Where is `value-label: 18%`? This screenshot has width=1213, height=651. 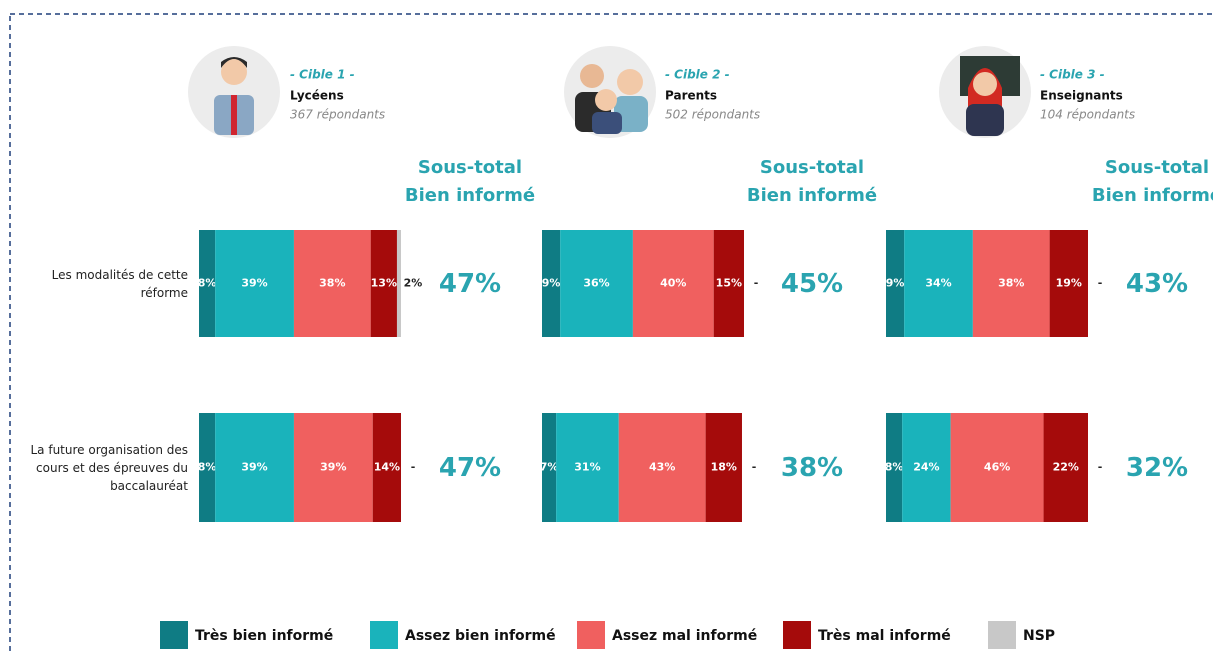
value-label: 18% is located at coordinates (724, 467).